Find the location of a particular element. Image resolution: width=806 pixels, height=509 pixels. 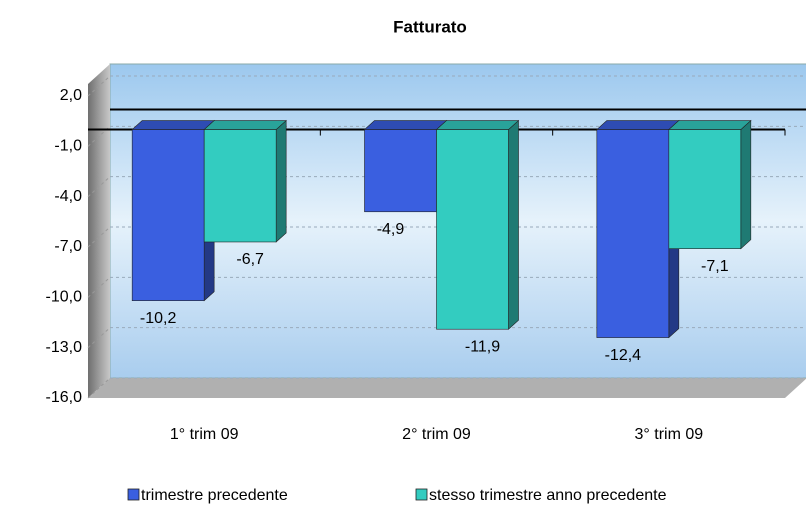

y-tick-label: -1,0 is located at coordinates (68, 146).